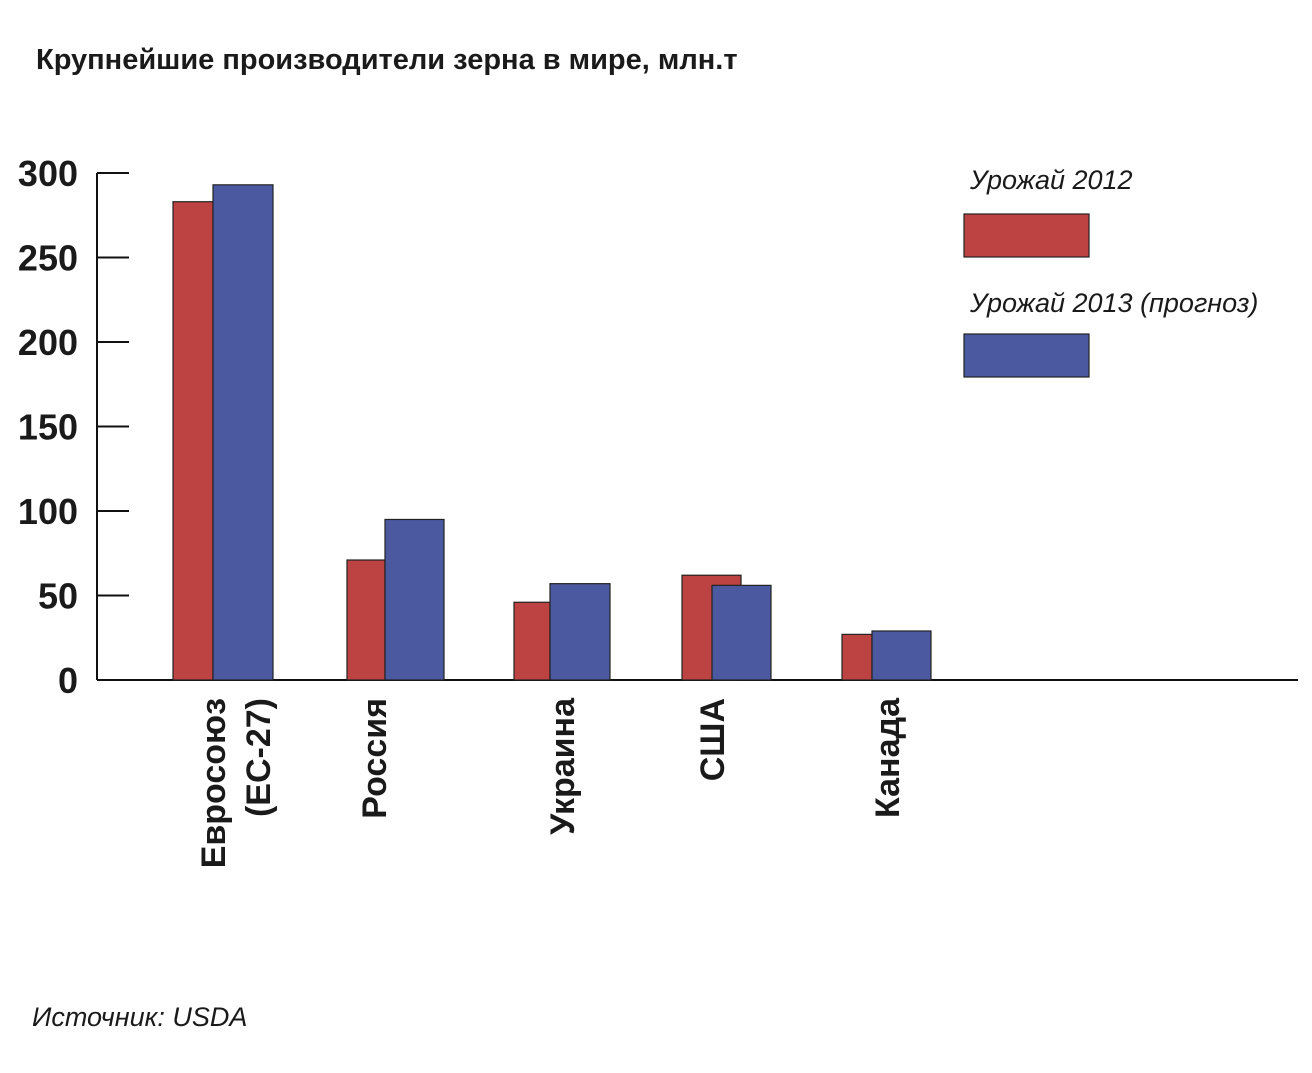  Describe the element at coordinates (48, 258) in the screenshot. I see `y-tick-label: 250` at that location.